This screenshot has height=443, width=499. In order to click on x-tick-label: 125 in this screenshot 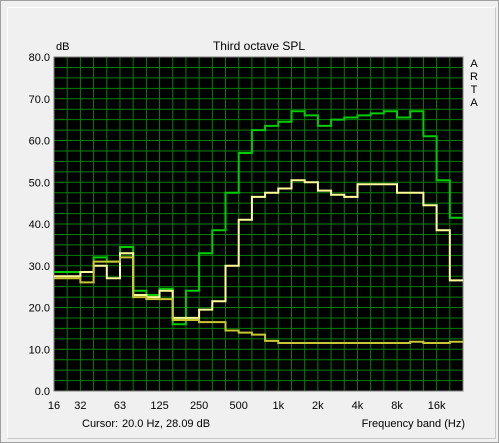, I will do `click(159, 406)`.